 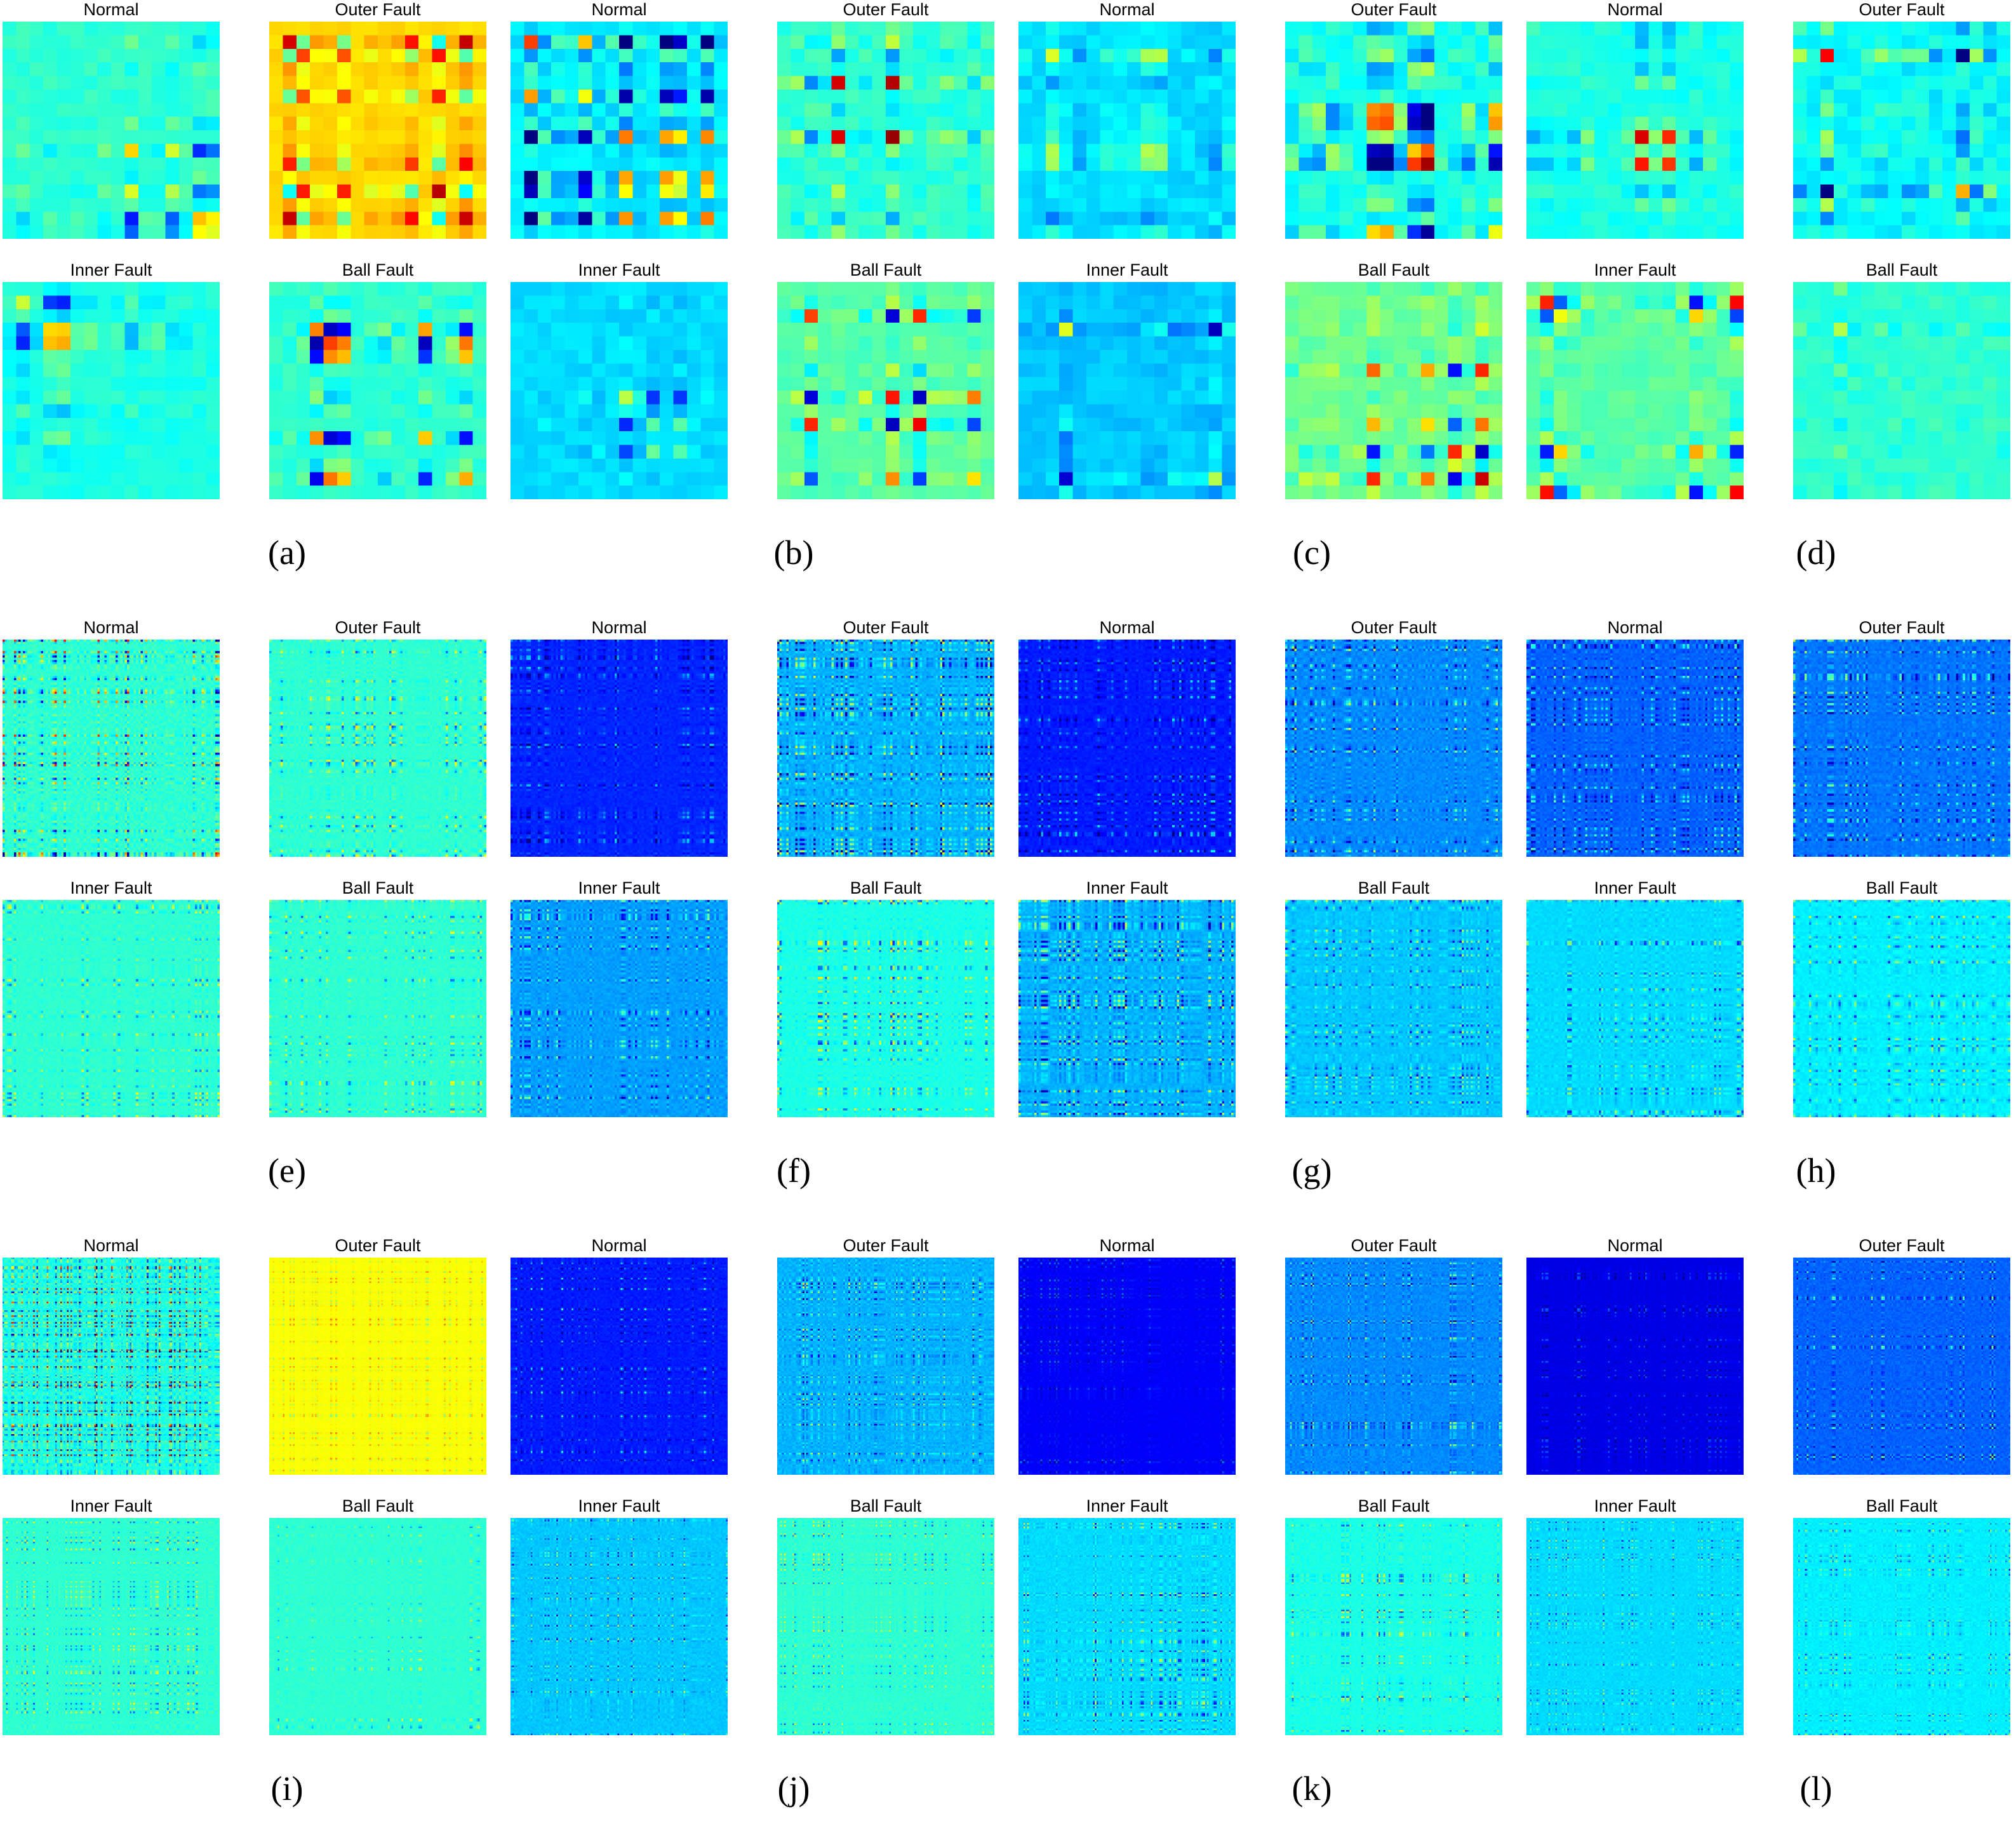 I want to click on subfigure-label: (k), so click(x=1312, y=1788).